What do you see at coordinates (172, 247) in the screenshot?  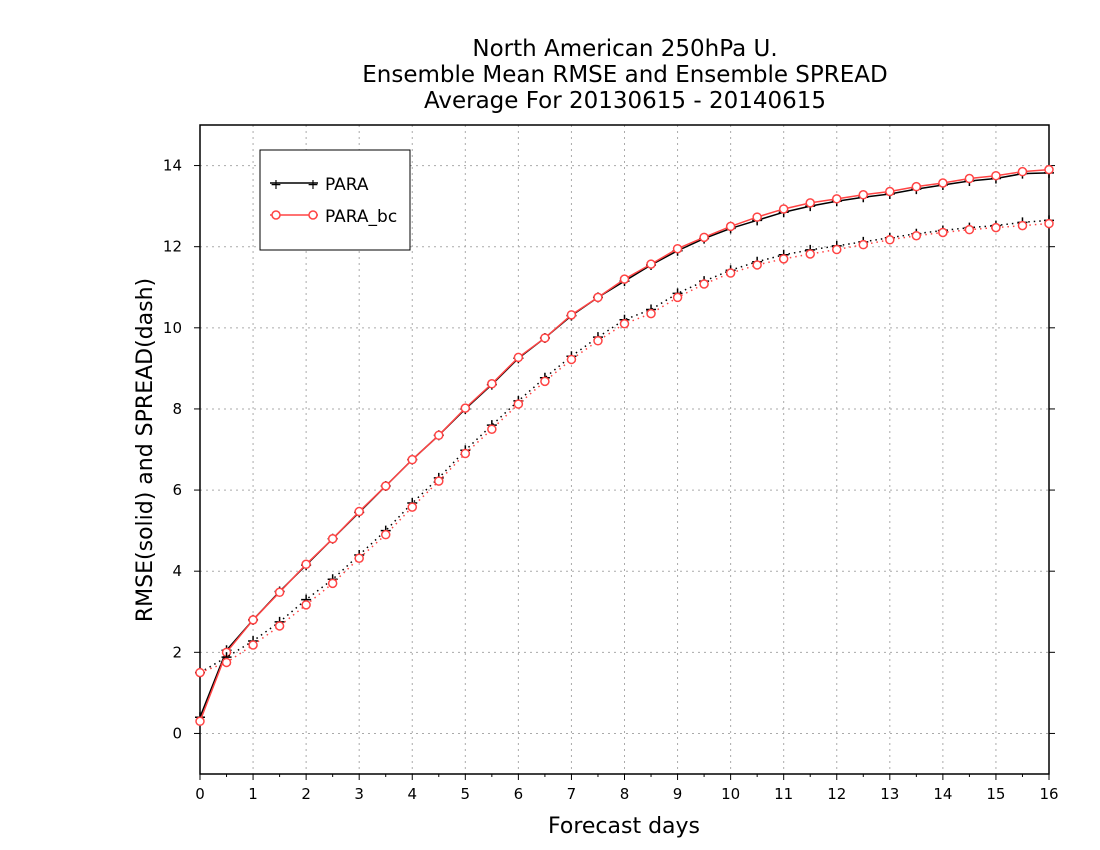 I see `y-tick-label: 12` at bounding box center [172, 247].